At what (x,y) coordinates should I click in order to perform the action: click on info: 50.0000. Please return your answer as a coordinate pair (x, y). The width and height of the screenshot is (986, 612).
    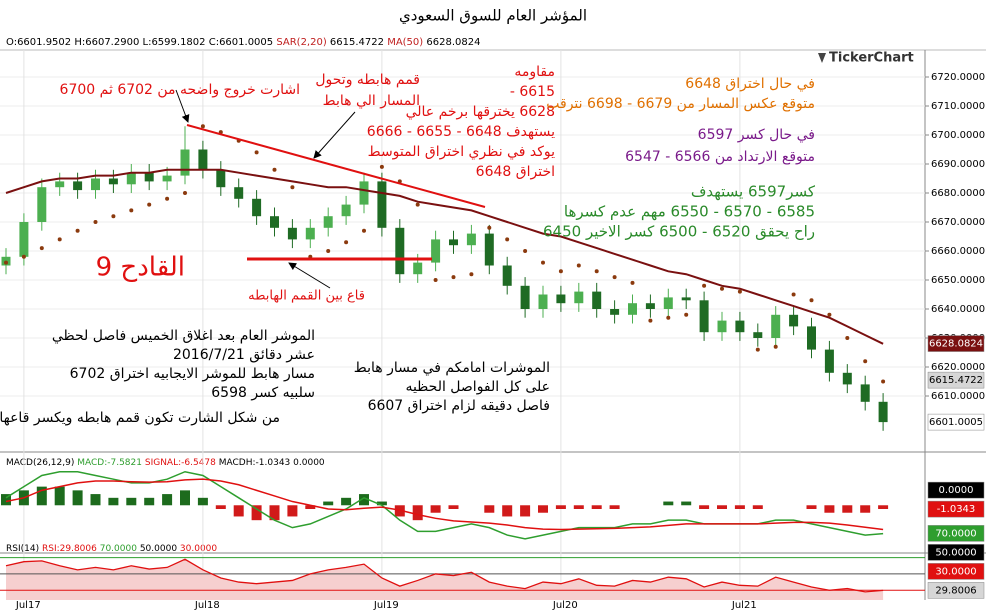
    Looking at the image, I should click on (158, 549).